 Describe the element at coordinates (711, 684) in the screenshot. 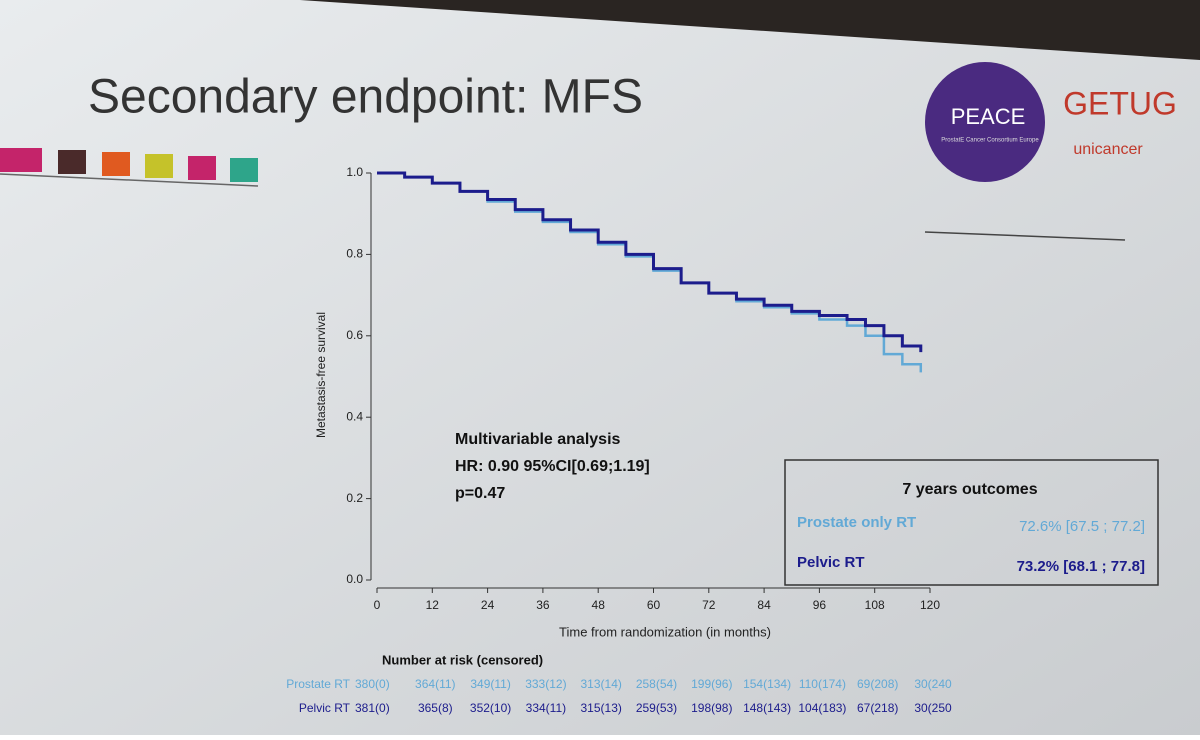

I see `risk-value: 199(96)` at that location.